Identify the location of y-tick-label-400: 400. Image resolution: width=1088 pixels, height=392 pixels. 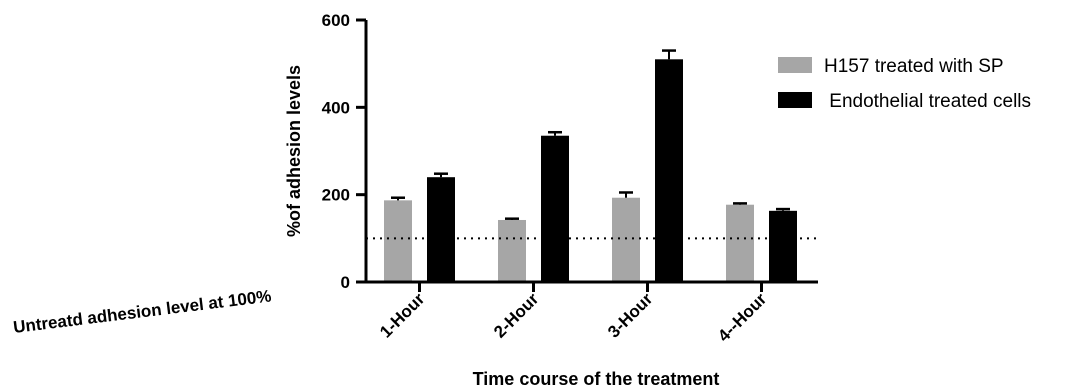
(336, 107).